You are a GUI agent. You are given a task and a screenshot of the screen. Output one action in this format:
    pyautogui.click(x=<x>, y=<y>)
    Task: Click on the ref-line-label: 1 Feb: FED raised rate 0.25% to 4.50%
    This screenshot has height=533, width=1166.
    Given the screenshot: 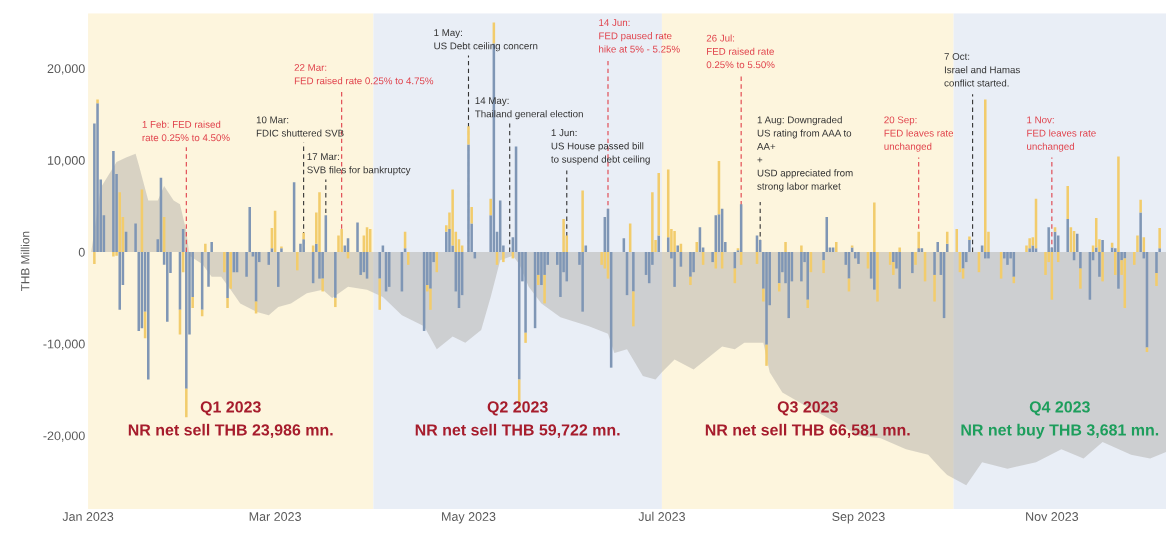 What is the action you would take?
    pyautogui.click(x=186, y=131)
    